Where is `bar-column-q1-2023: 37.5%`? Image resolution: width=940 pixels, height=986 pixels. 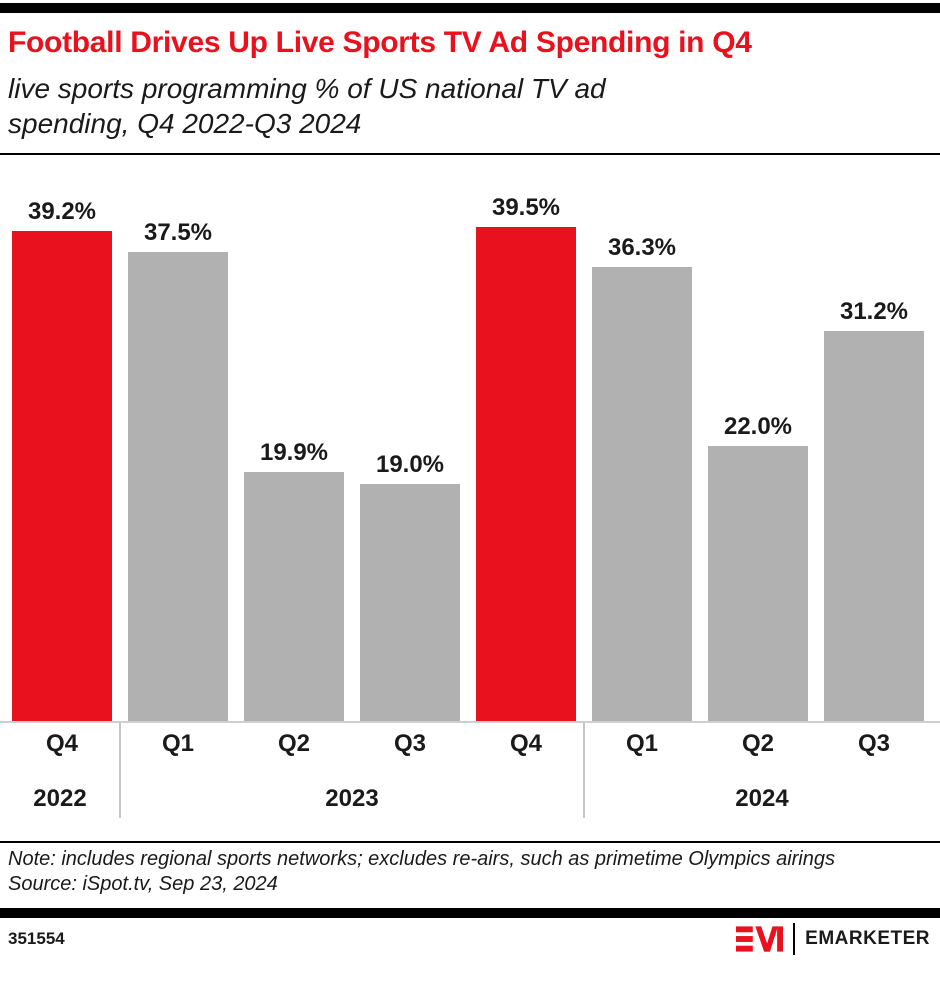 bar-column-q1-2023: 37.5% is located at coordinates (178, 470).